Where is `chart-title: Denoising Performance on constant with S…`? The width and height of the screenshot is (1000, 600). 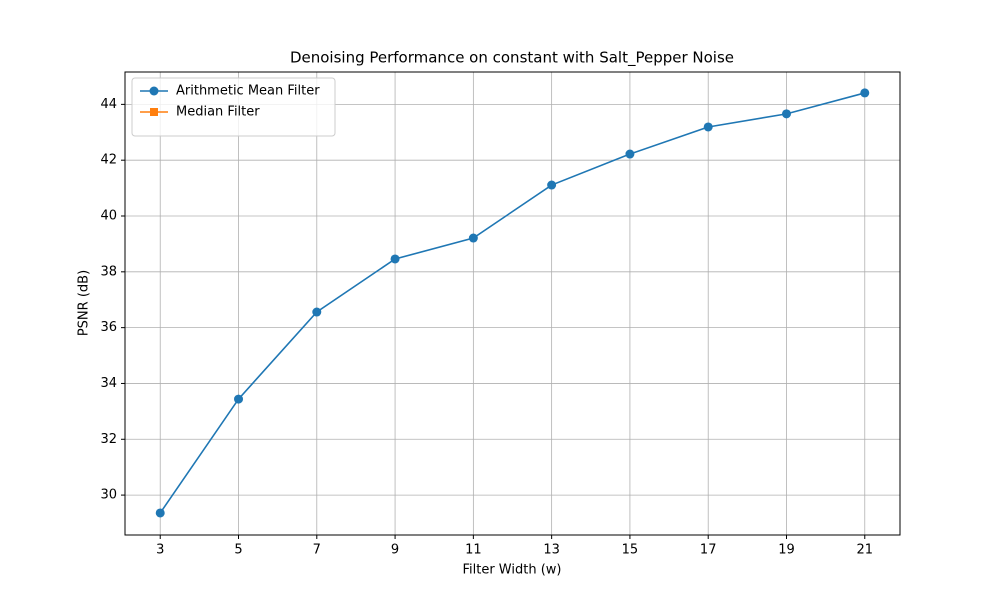
chart-title: Denoising Performance on constant with S… is located at coordinates (512, 58).